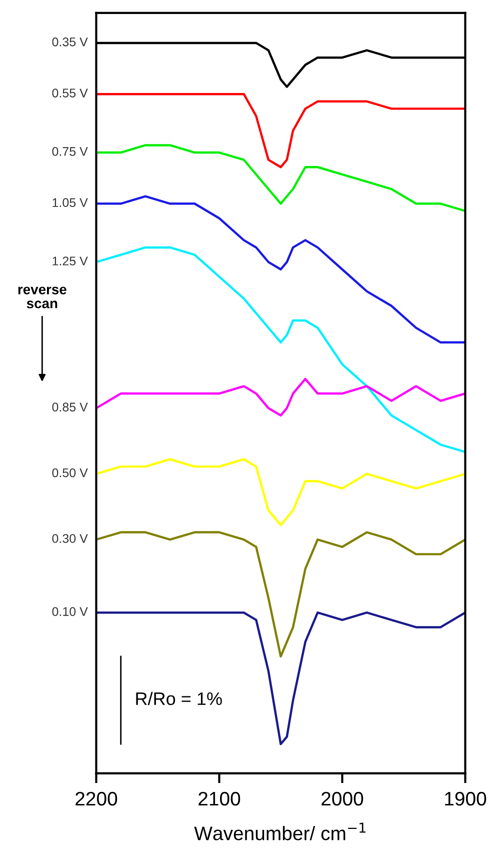  Describe the element at coordinates (42, 297) in the screenshot. I see `text: reverse scan` at that location.